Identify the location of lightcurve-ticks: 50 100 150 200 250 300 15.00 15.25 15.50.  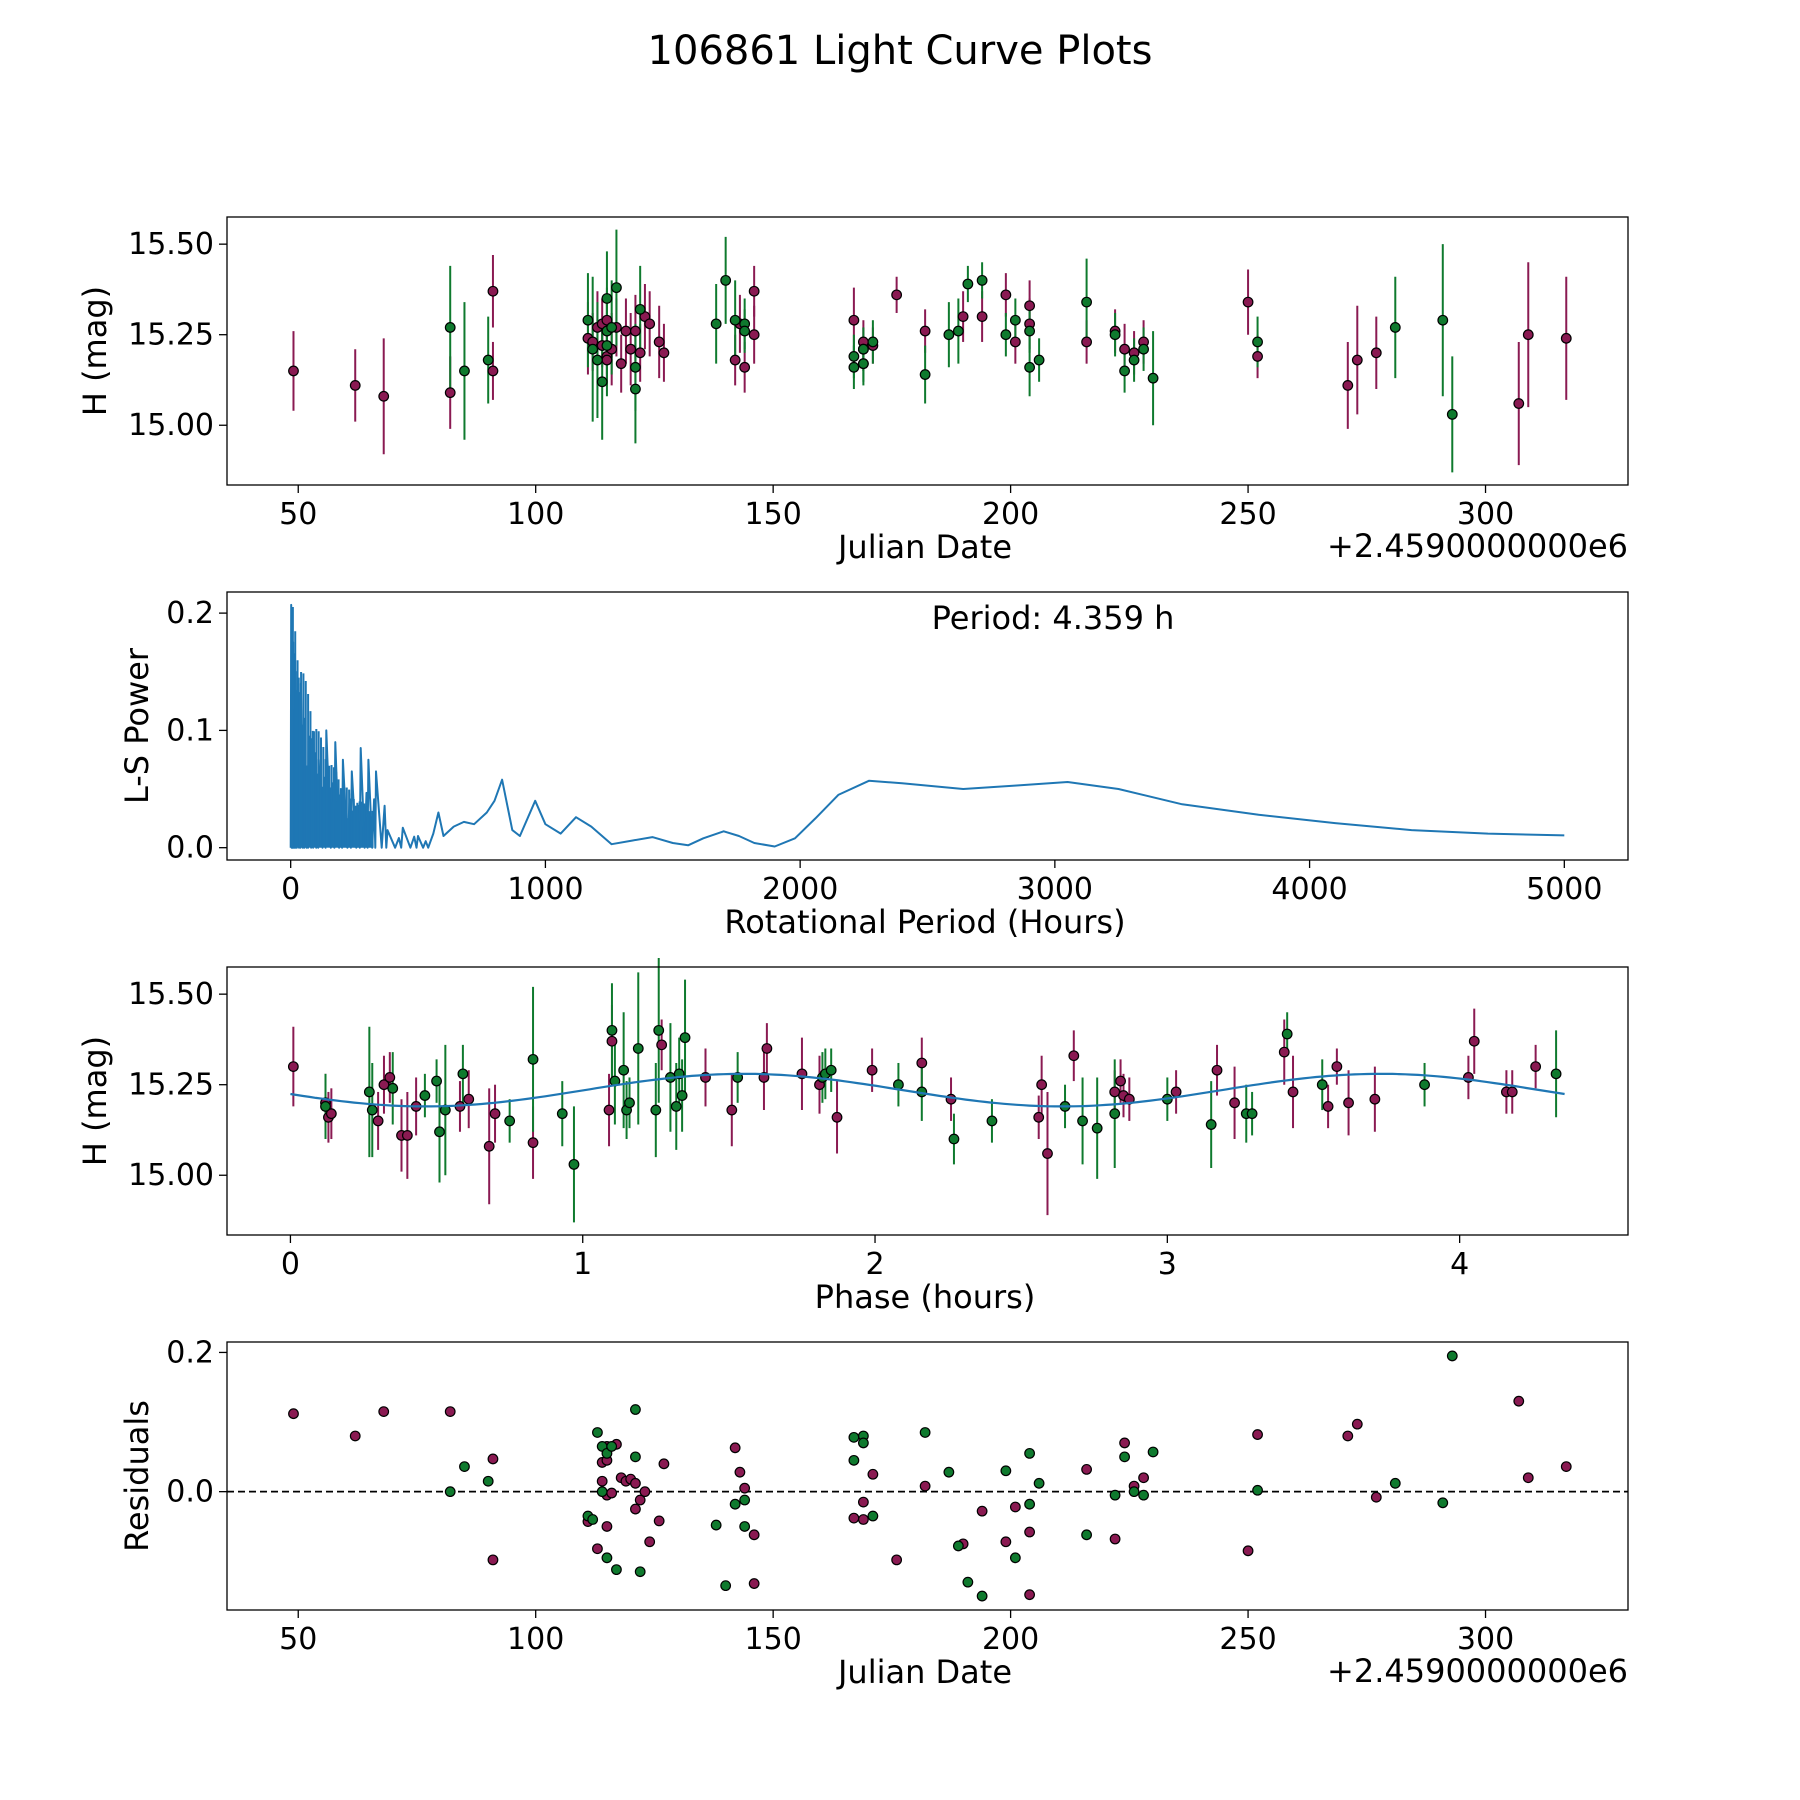
(821, 379).